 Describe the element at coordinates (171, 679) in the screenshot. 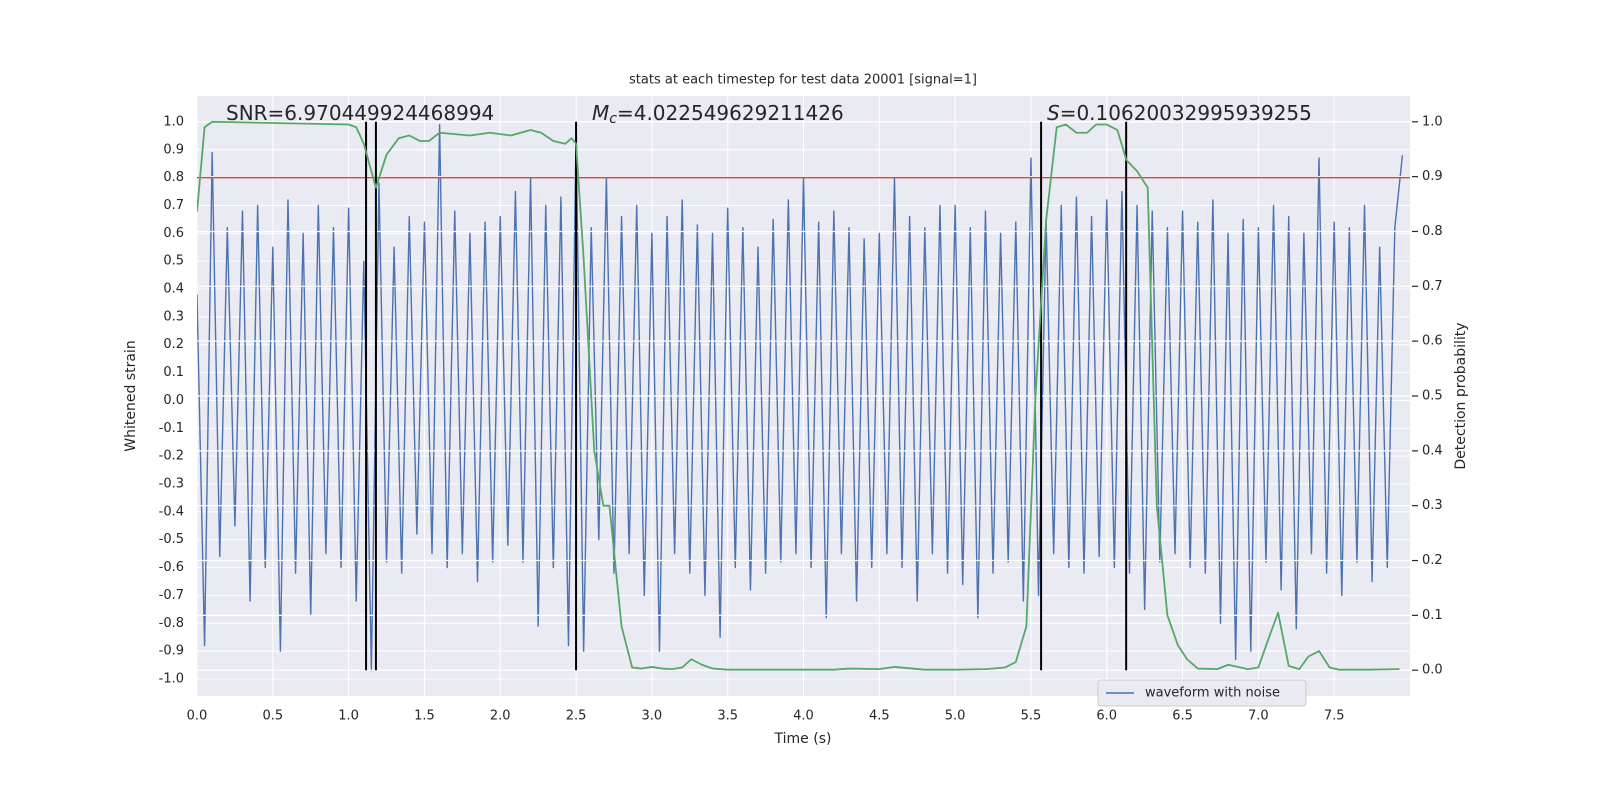

I see `y-tick-label: -1.0` at that location.